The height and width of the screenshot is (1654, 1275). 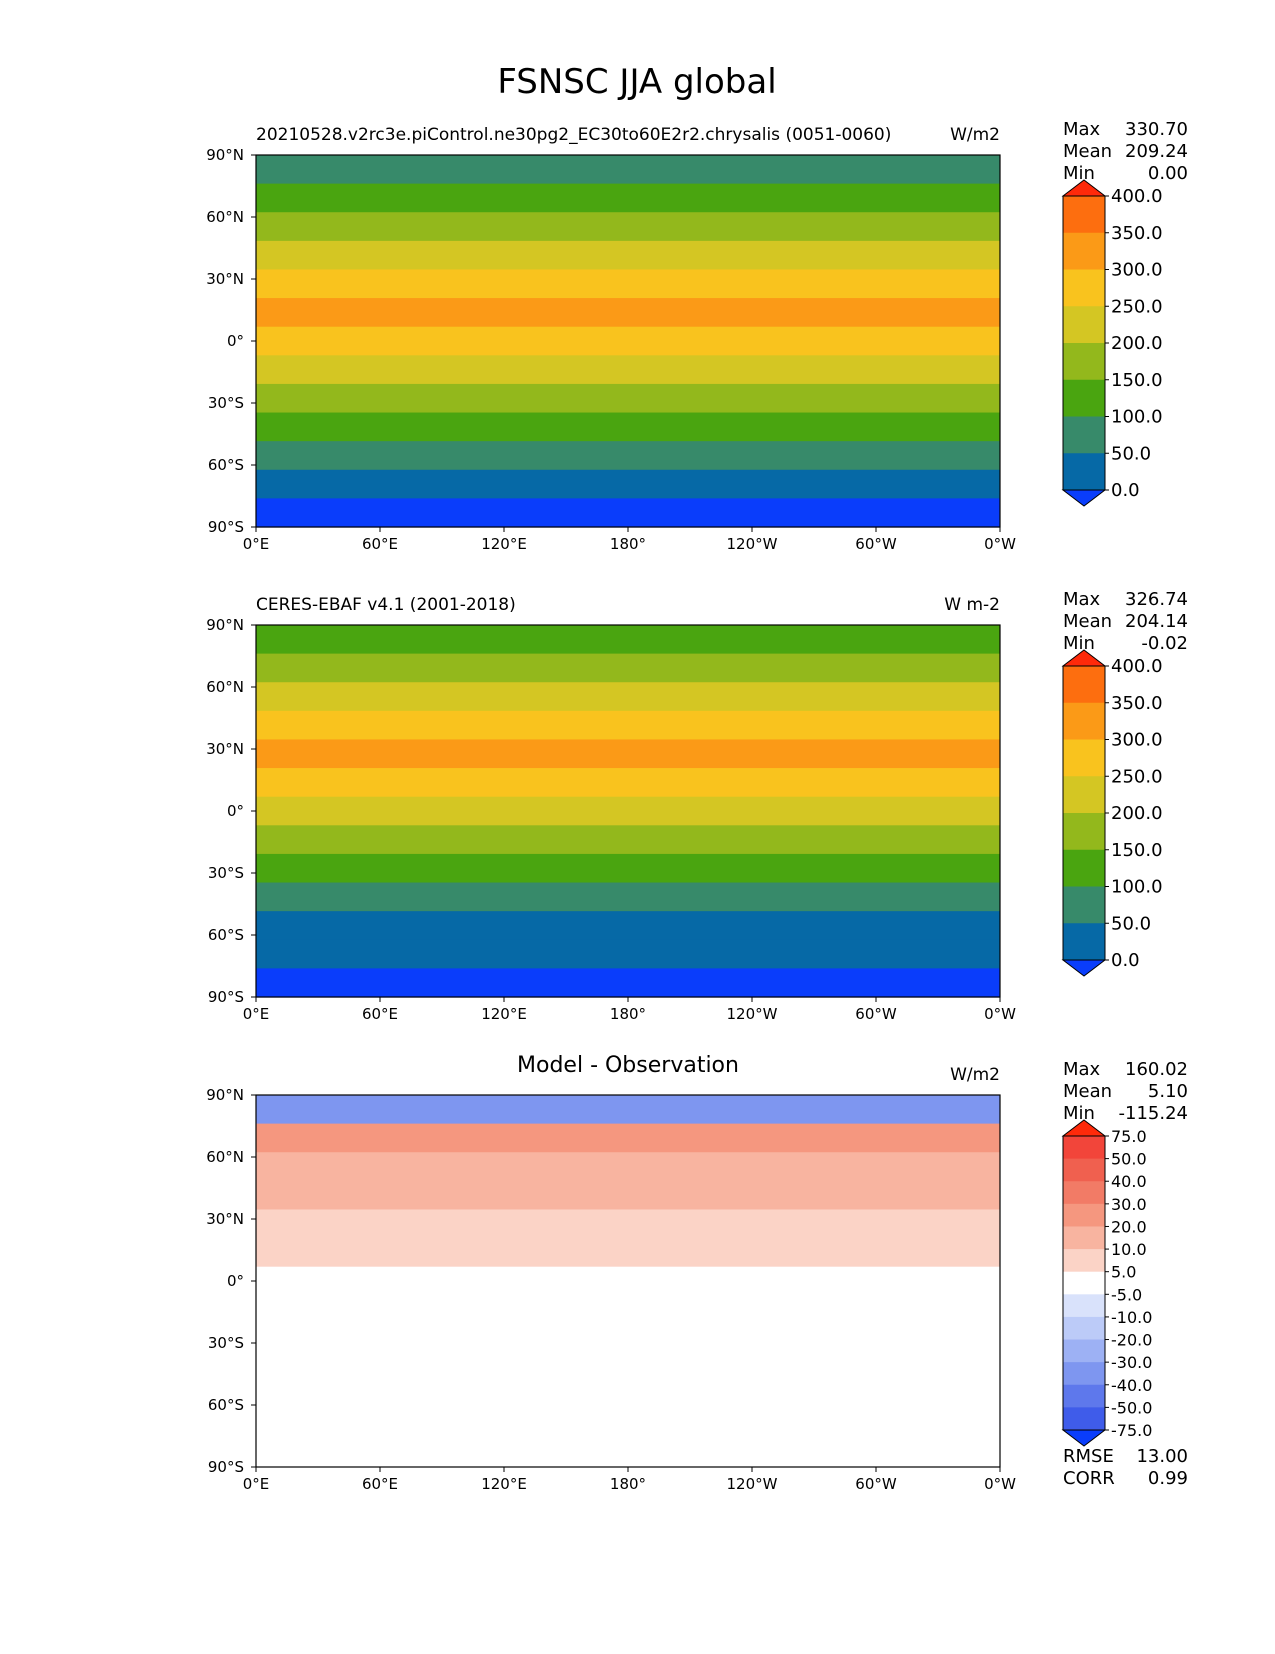 I want to click on colorbar-label: 400.0, so click(x=1137, y=666).